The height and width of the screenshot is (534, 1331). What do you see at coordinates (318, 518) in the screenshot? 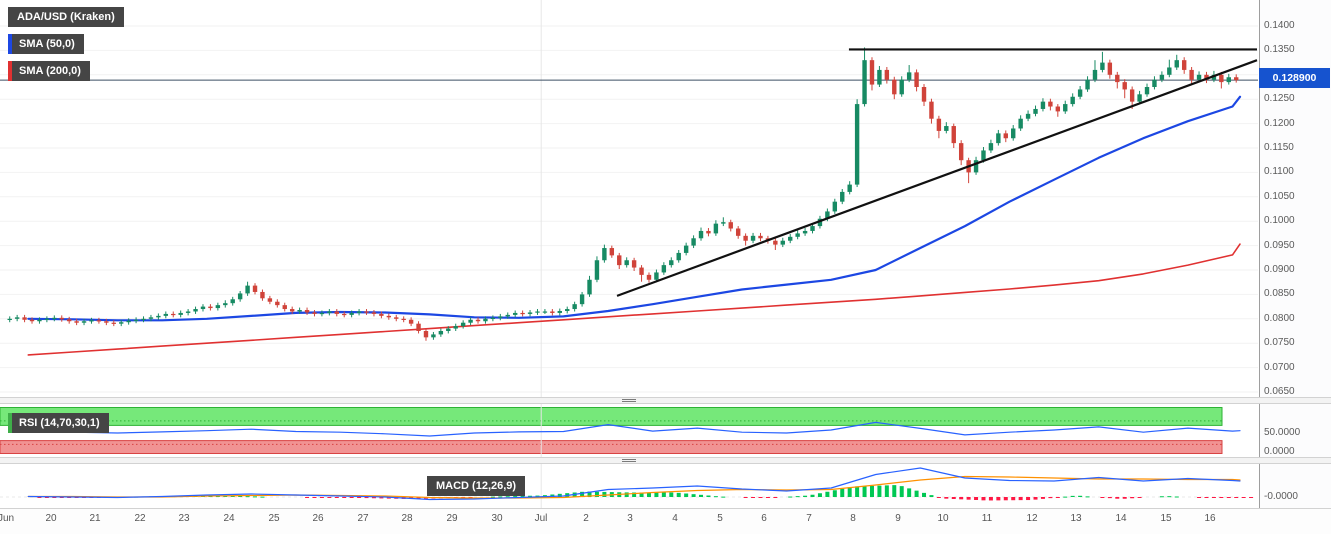
I see `time-axis-label: 26` at bounding box center [318, 518].